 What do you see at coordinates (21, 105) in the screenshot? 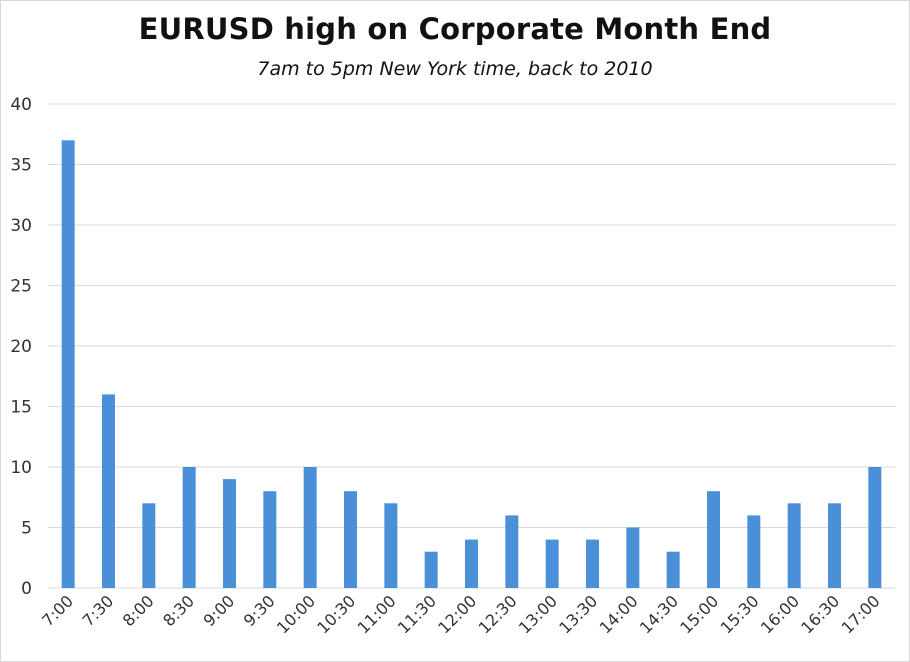
I see `y-tick-label: 40` at bounding box center [21, 105].